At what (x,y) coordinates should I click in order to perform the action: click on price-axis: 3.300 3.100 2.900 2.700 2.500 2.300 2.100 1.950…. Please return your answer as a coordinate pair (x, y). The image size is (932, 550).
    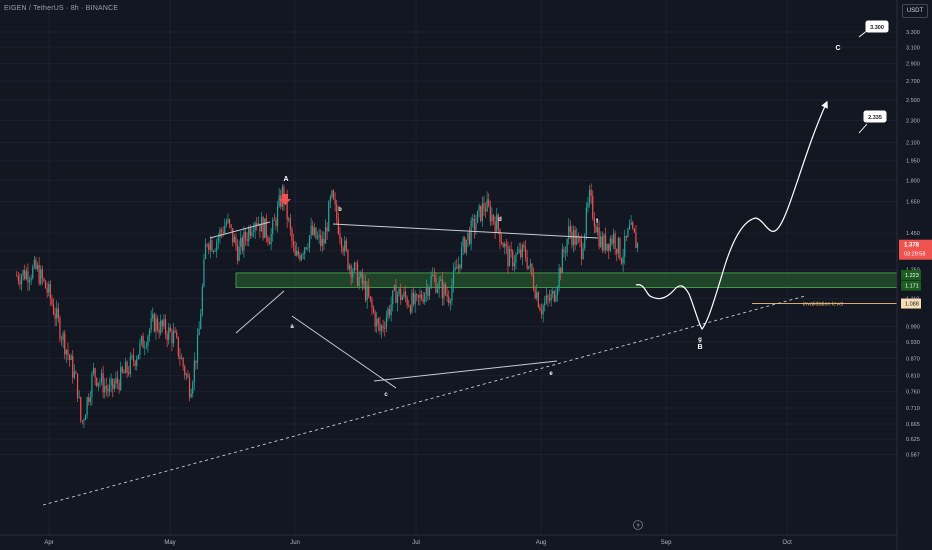
    Looking at the image, I should click on (914, 275).